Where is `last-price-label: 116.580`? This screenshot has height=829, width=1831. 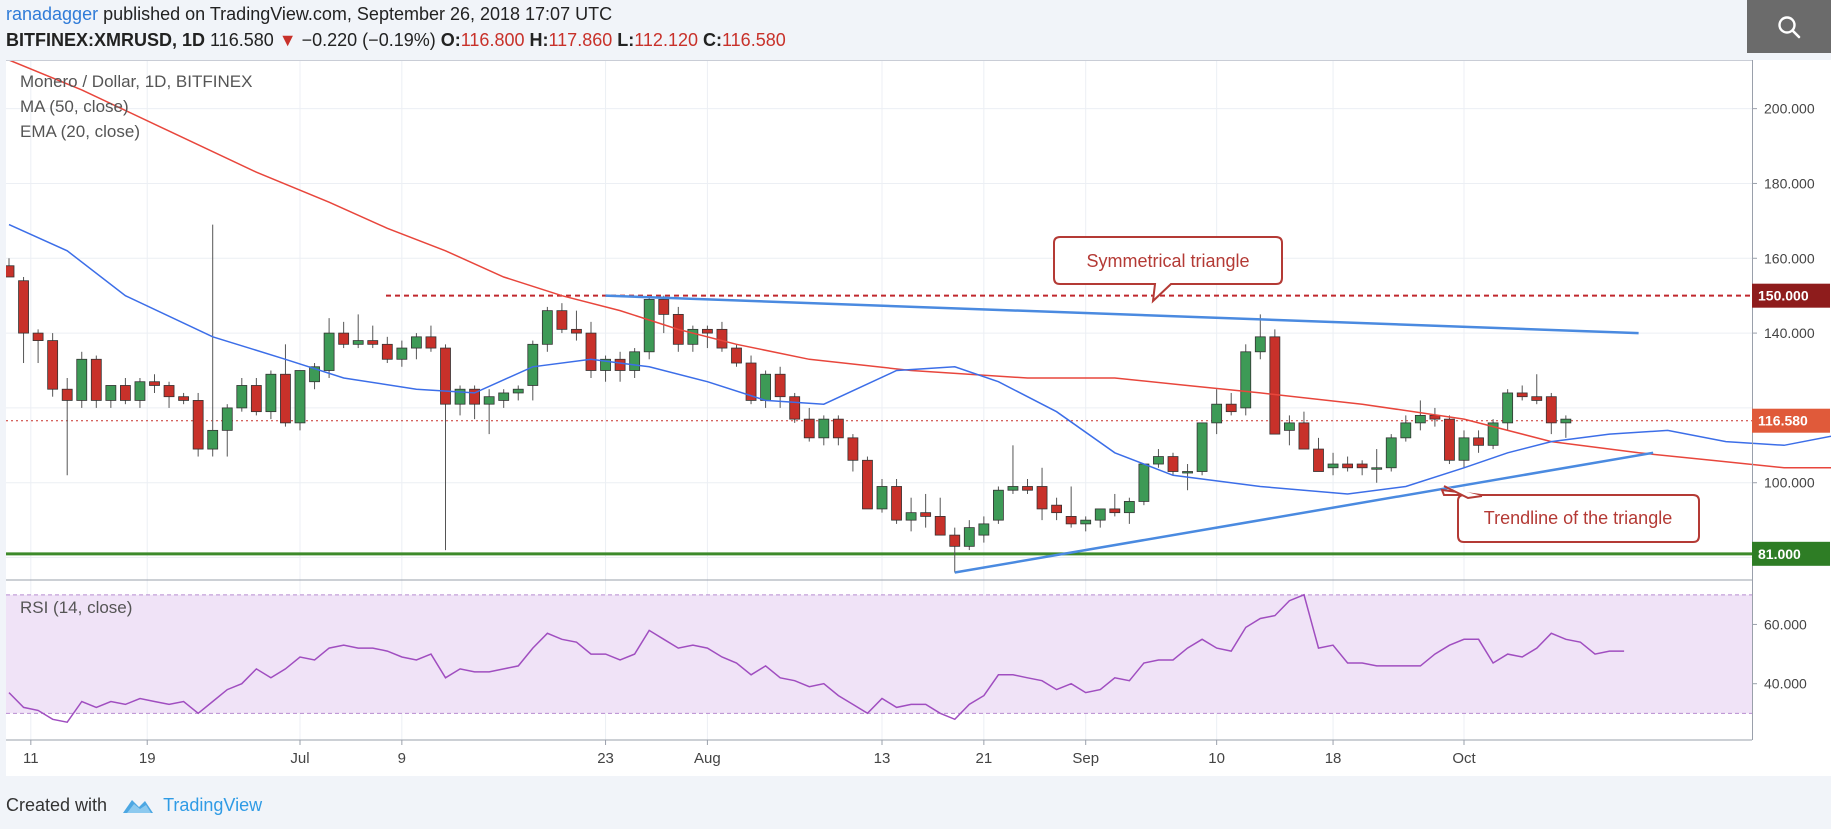
last-price-label: 116.580 is located at coordinates (1783, 421).